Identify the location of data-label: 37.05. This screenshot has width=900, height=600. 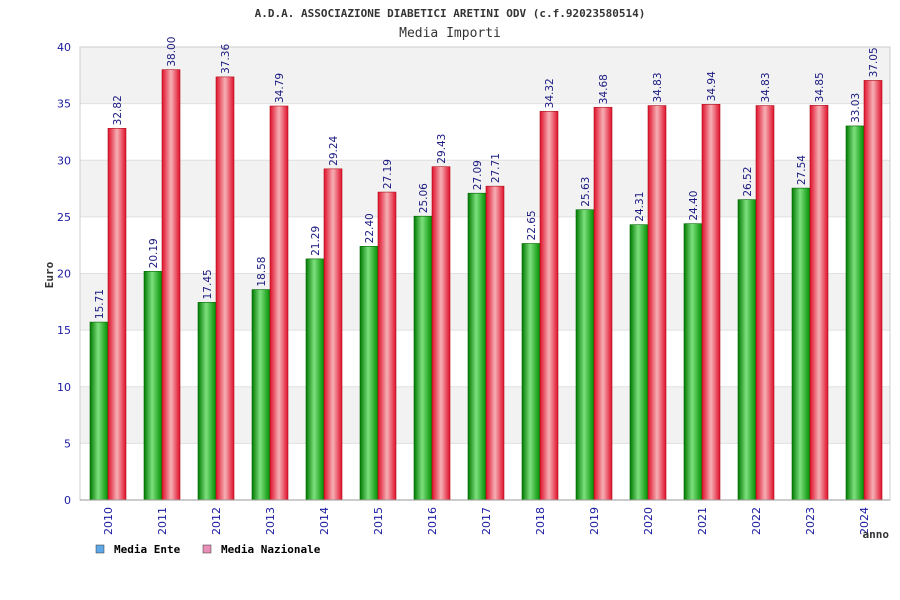
(874, 62).